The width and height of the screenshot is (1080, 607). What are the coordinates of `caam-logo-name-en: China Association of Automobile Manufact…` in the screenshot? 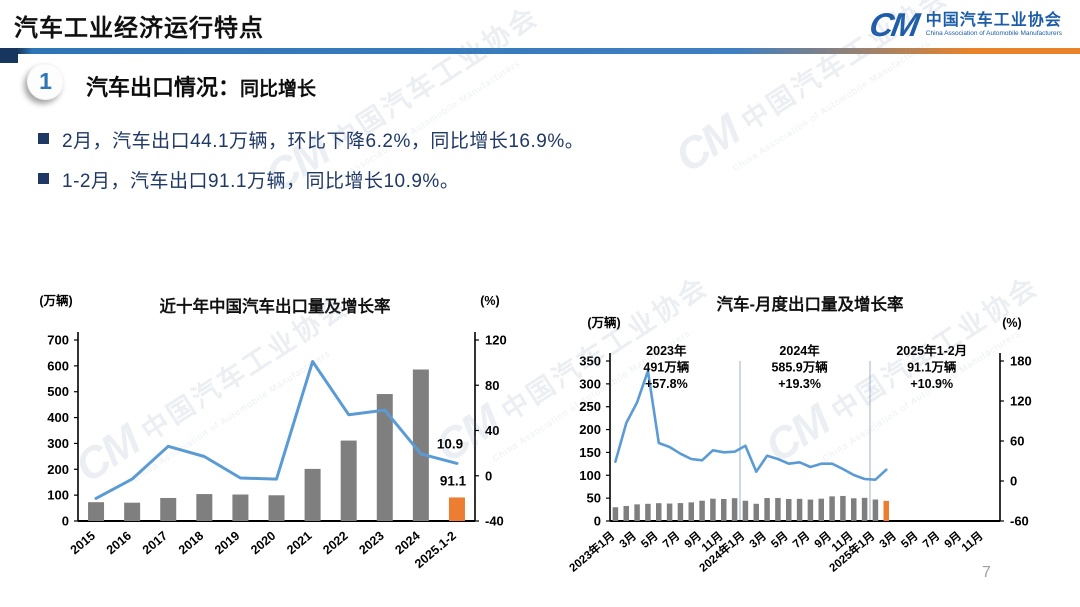 It's located at (993, 33).